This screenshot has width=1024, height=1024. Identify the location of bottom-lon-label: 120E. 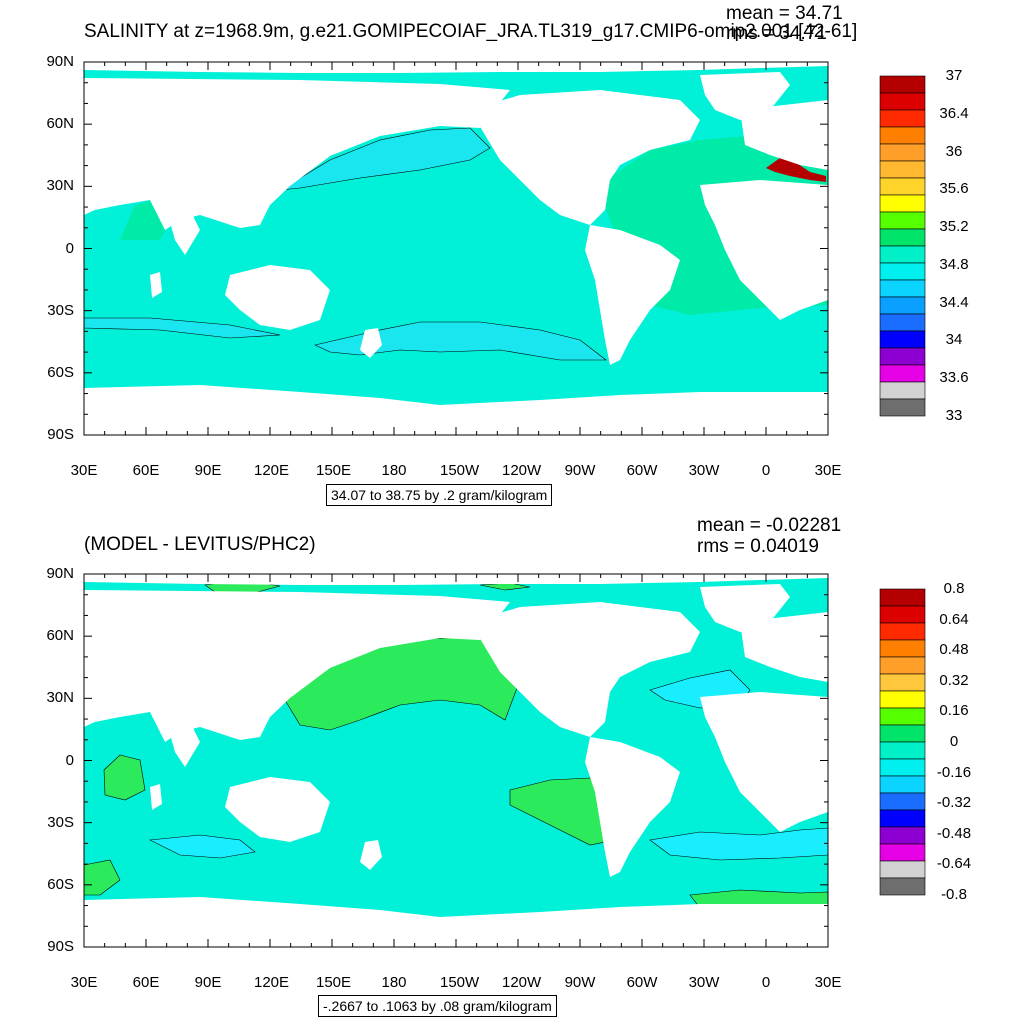
(272, 982).